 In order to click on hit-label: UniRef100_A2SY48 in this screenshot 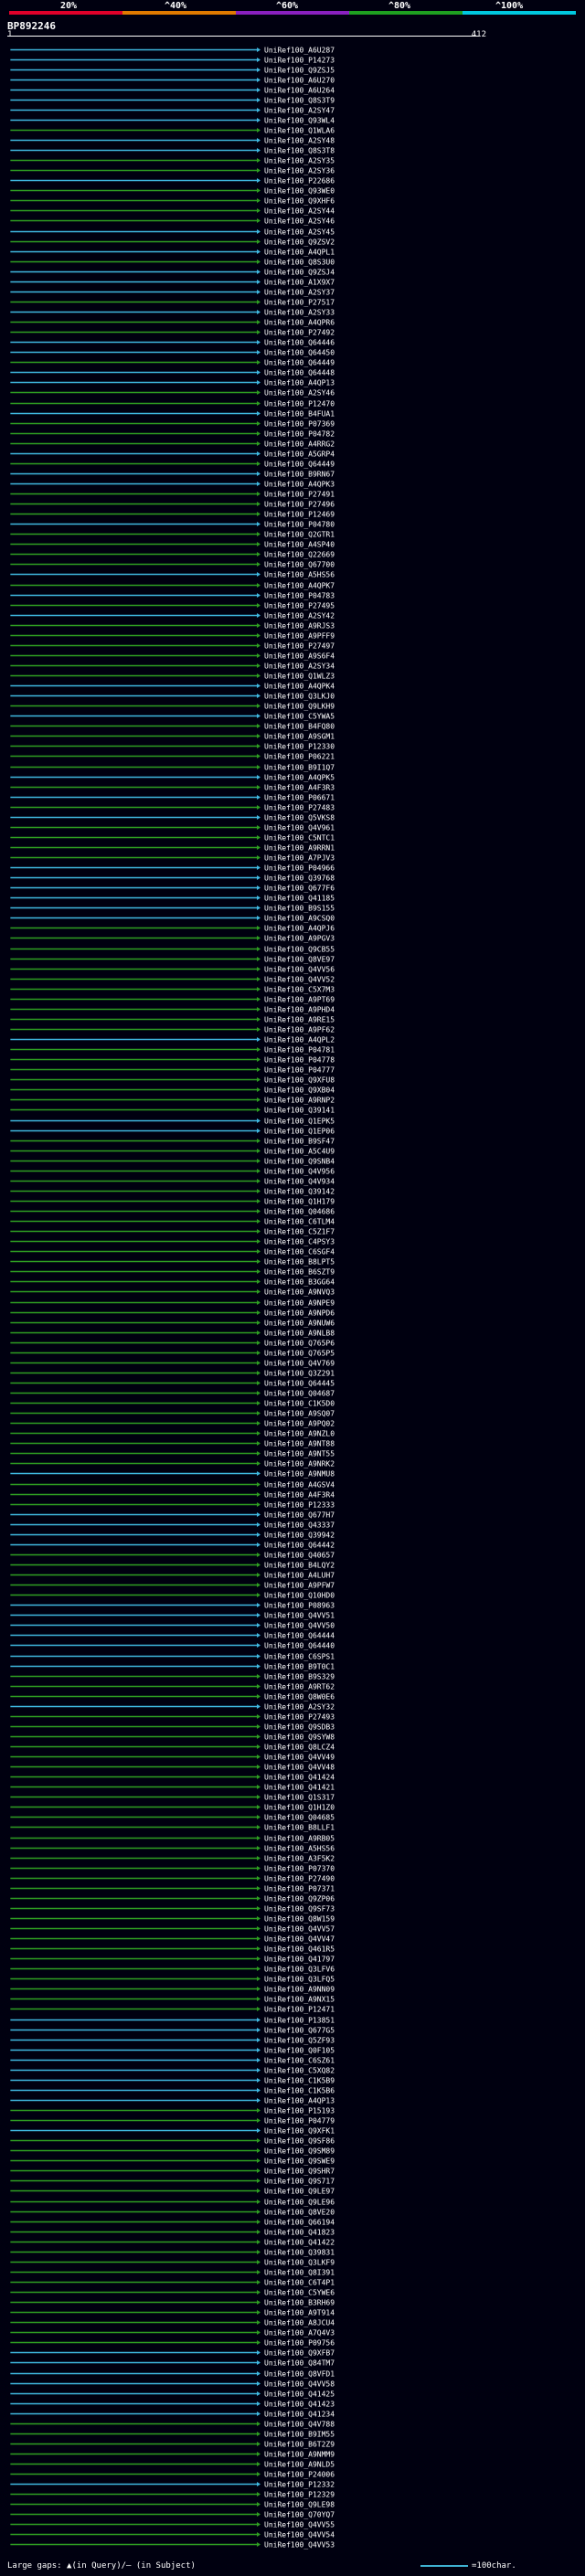, I will do `click(299, 141)`.